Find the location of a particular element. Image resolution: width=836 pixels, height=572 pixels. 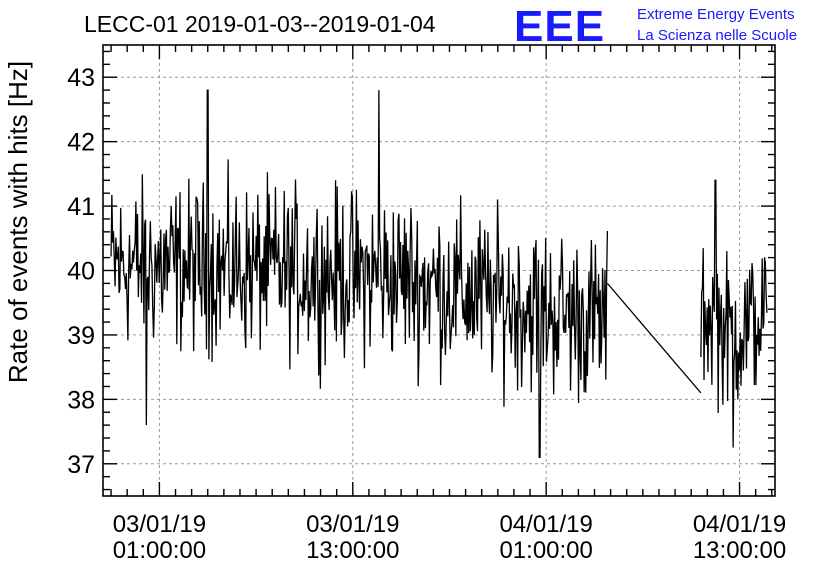

y-tick-label: 40 is located at coordinates (81, 272).